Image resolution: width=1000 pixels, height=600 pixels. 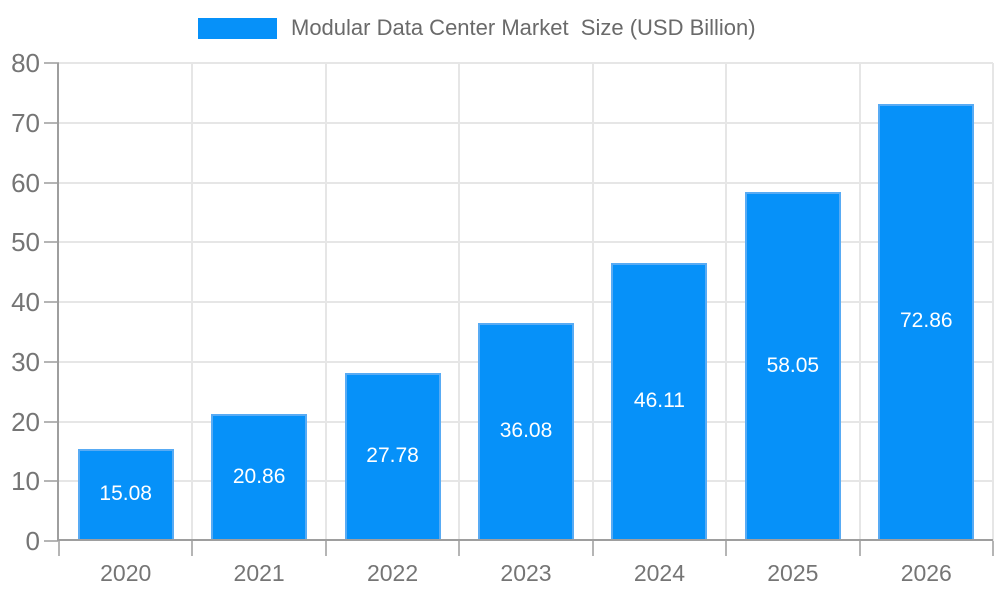 I want to click on bar-2023, so click(x=526, y=431).